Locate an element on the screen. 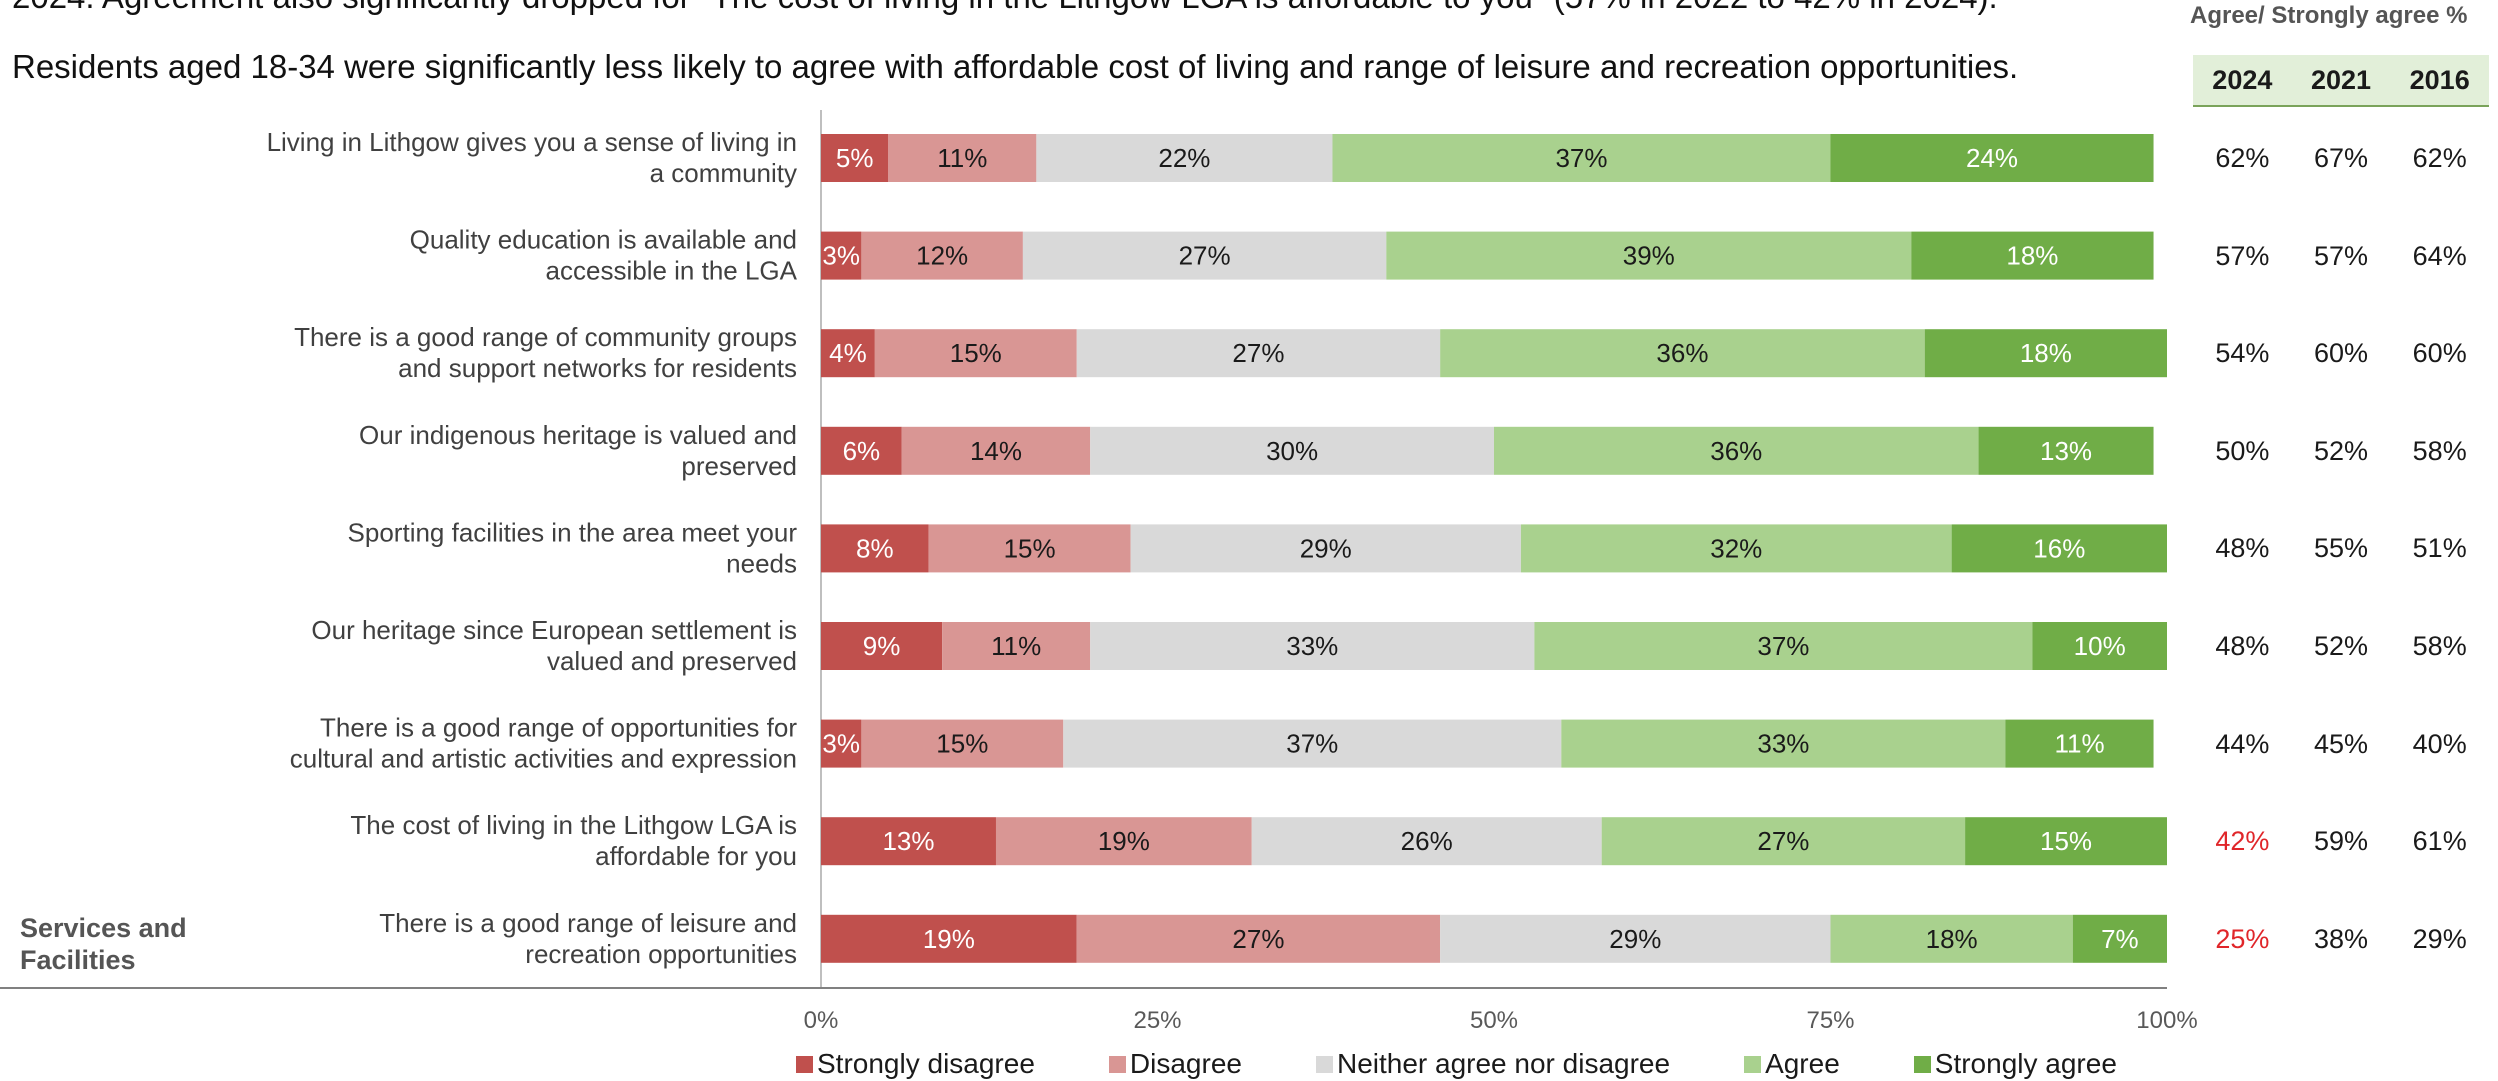 The width and height of the screenshot is (2498, 1081). legend-label: Strongly disagree is located at coordinates (926, 1063).